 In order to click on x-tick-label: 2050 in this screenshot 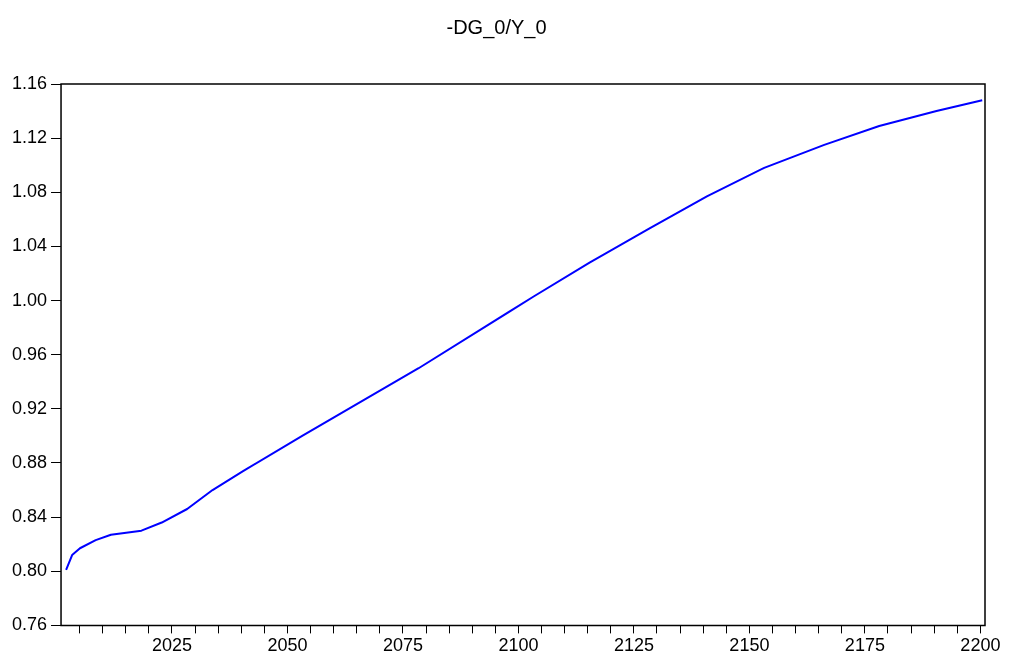, I will do `click(287, 645)`.